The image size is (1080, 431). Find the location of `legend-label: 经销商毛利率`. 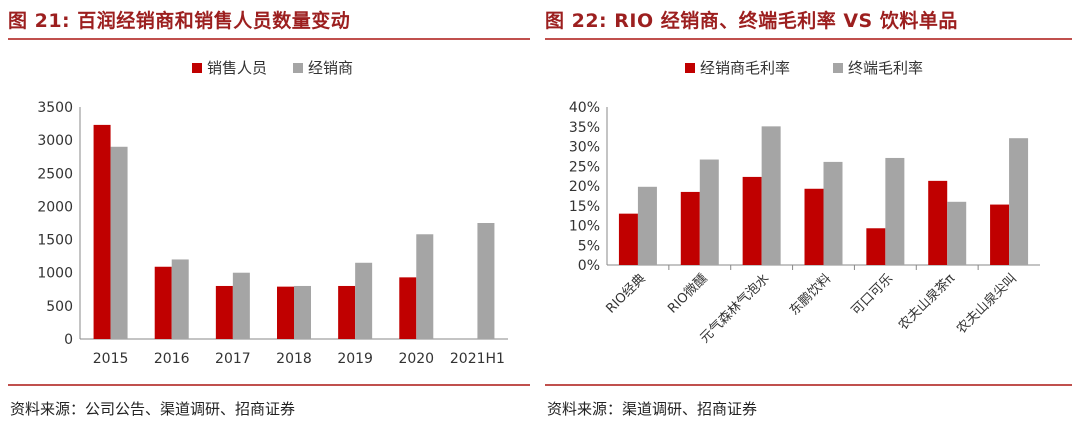

legend-label: 经销商毛利率 is located at coordinates (745, 68).